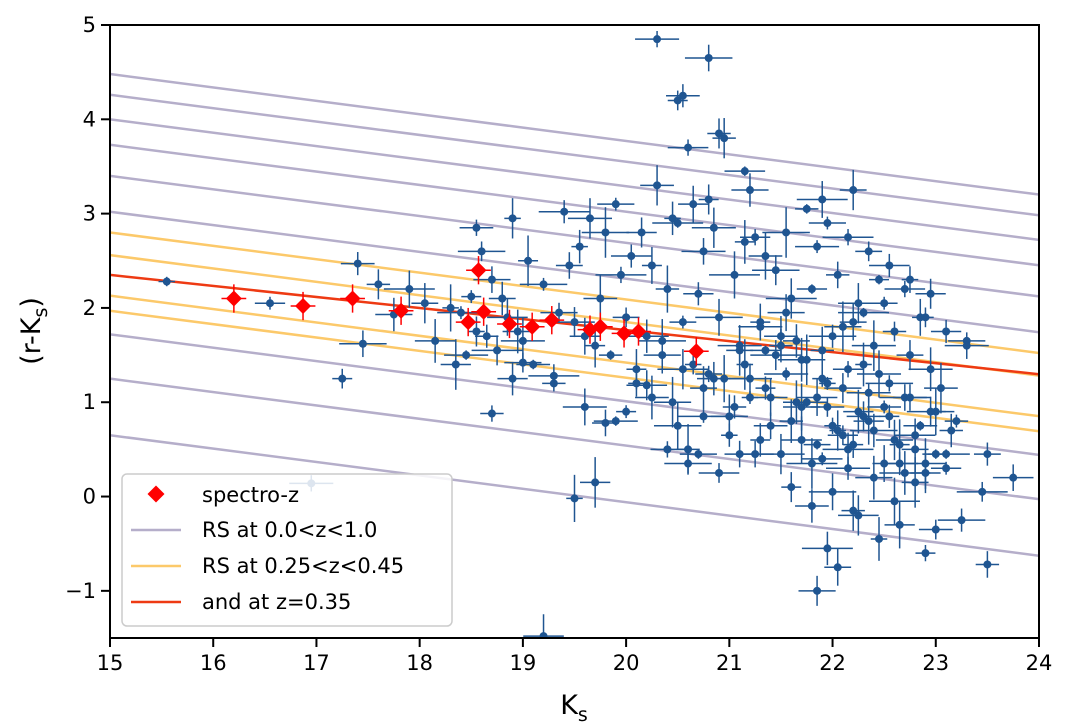 This screenshot has width=1073, height=728. I want to click on x-axis-label: Ks, so click(574, 708).